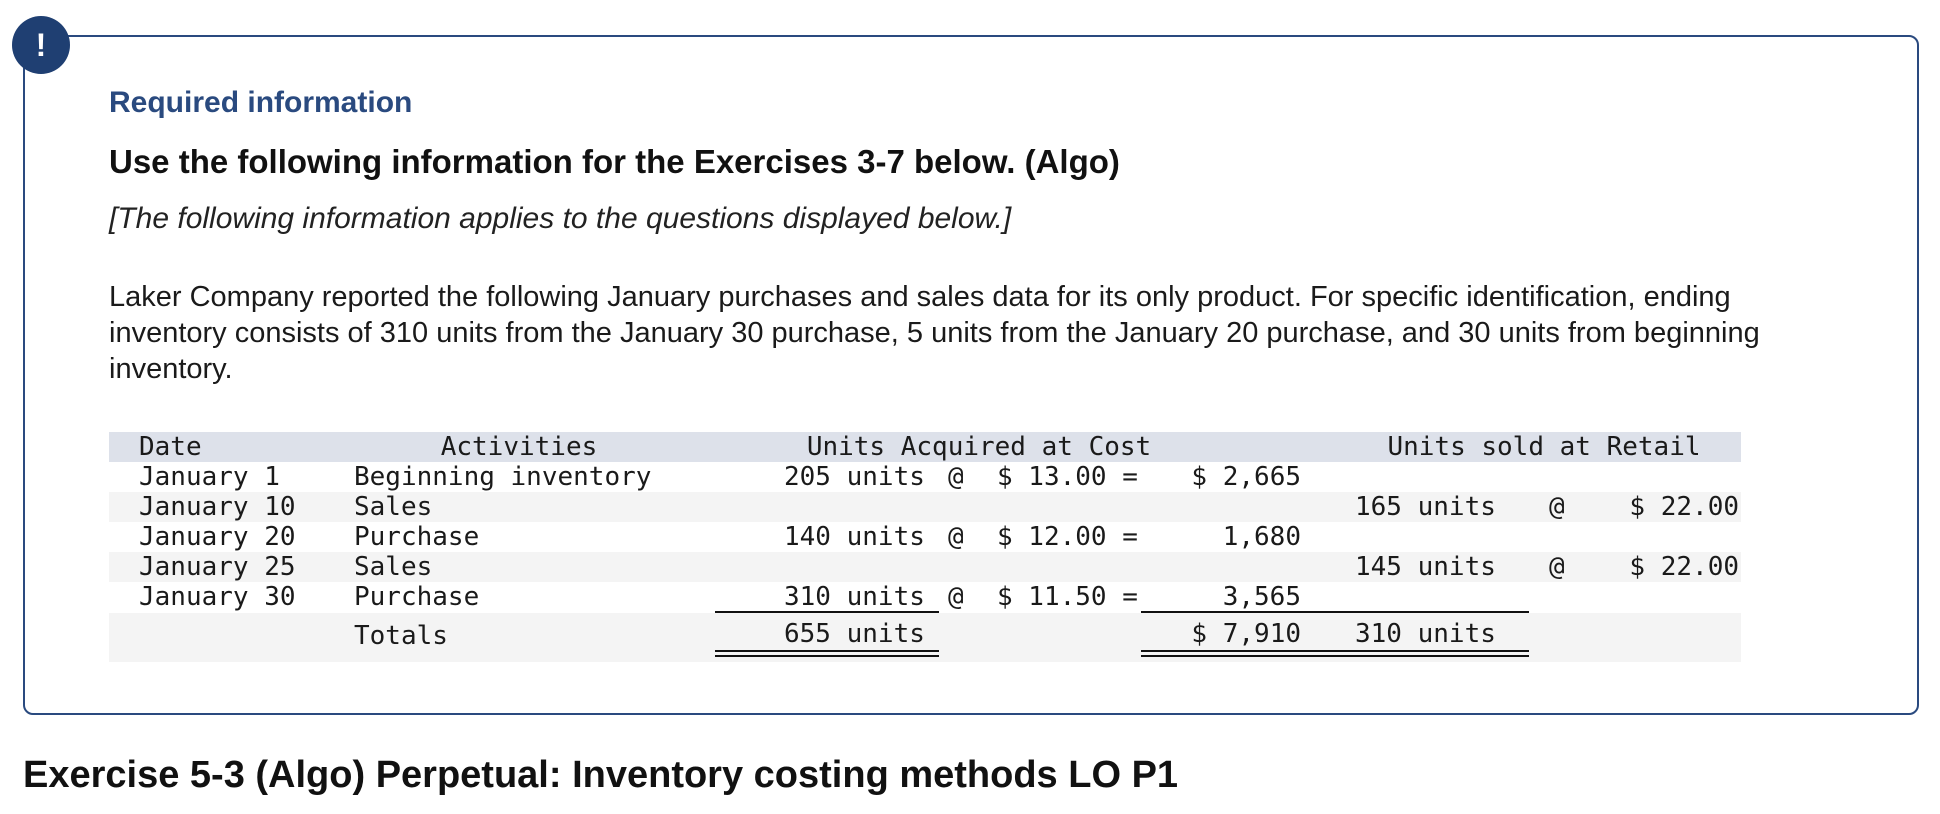  What do you see at coordinates (854, 634) in the screenshot?
I see `totals-acquired-units: 655 units` at bounding box center [854, 634].